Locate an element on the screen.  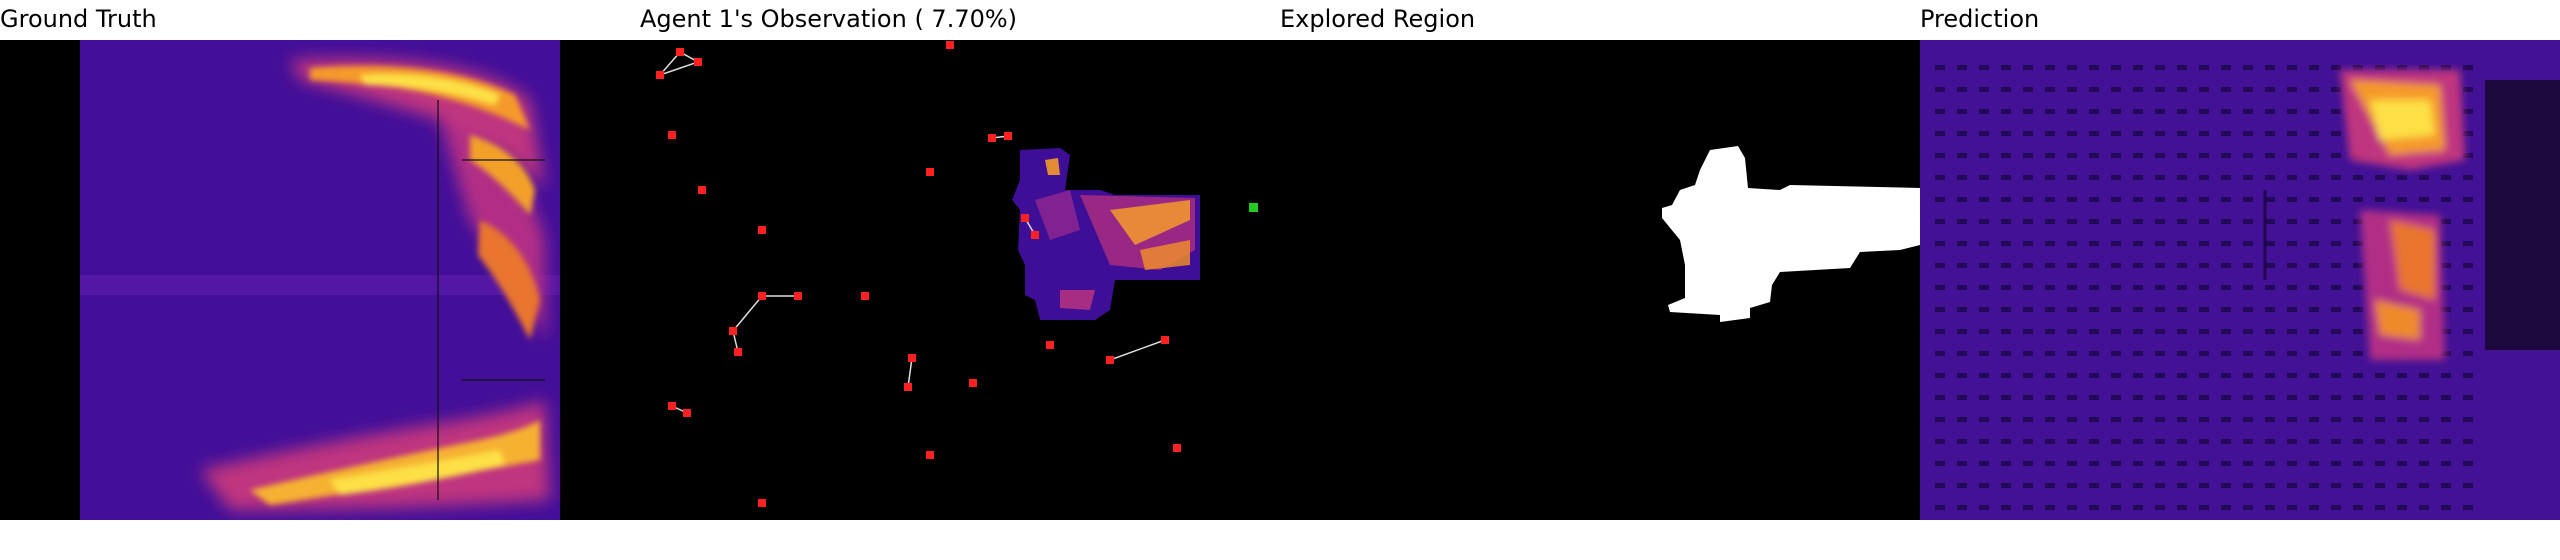
explored-title: Explored Region is located at coordinates (1378, 19).